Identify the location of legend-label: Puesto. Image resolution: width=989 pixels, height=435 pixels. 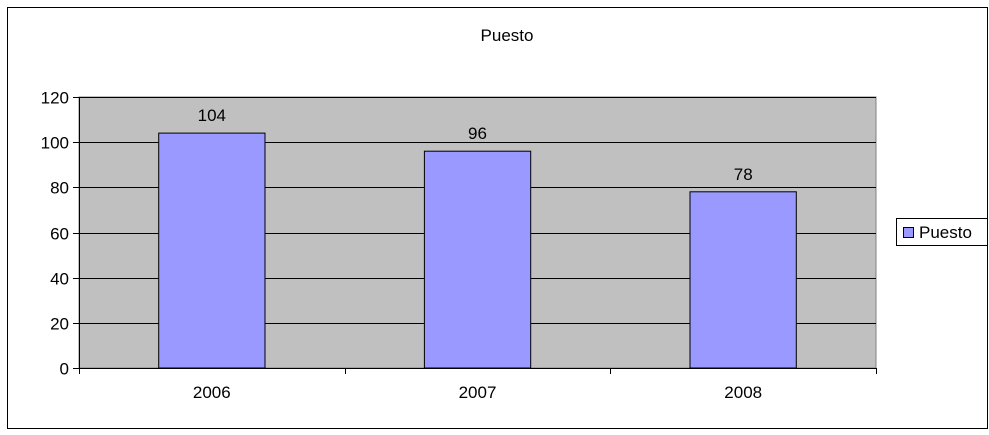
(945, 232).